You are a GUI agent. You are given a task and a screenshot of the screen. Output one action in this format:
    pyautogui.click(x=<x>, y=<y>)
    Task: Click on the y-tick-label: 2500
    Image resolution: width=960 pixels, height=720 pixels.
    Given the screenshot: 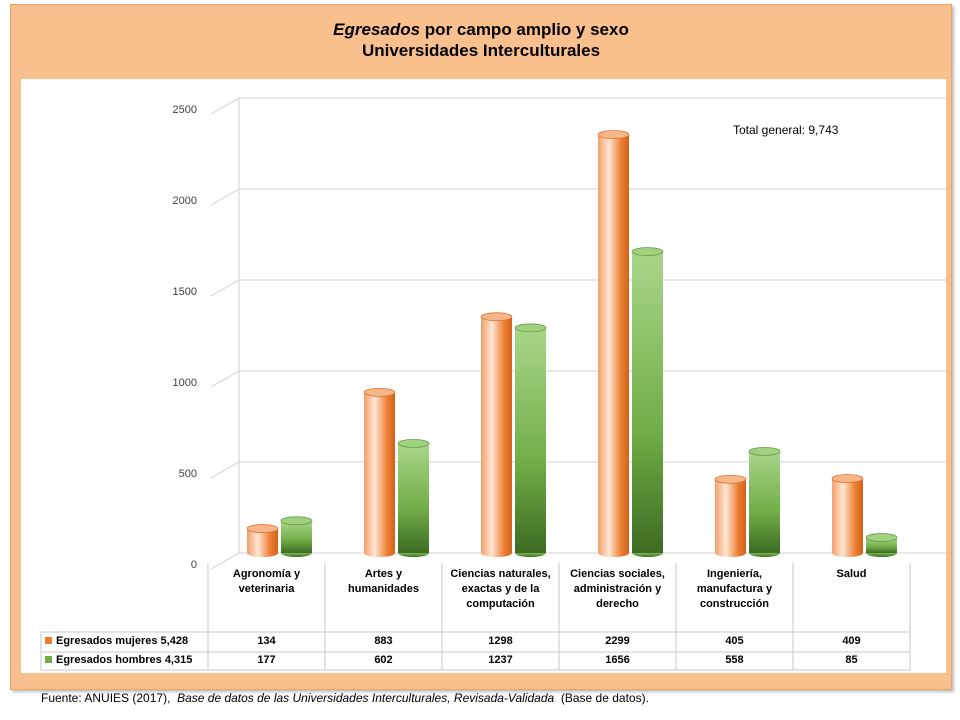 What is the action you would take?
    pyautogui.click(x=185, y=110)
    